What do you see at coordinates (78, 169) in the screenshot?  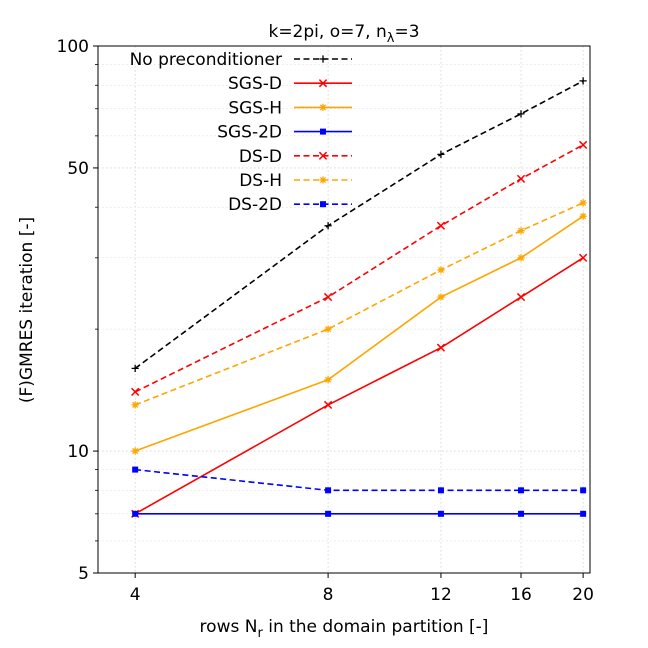 I see `y-tick-label: 50` at bounding box center [78, 169].